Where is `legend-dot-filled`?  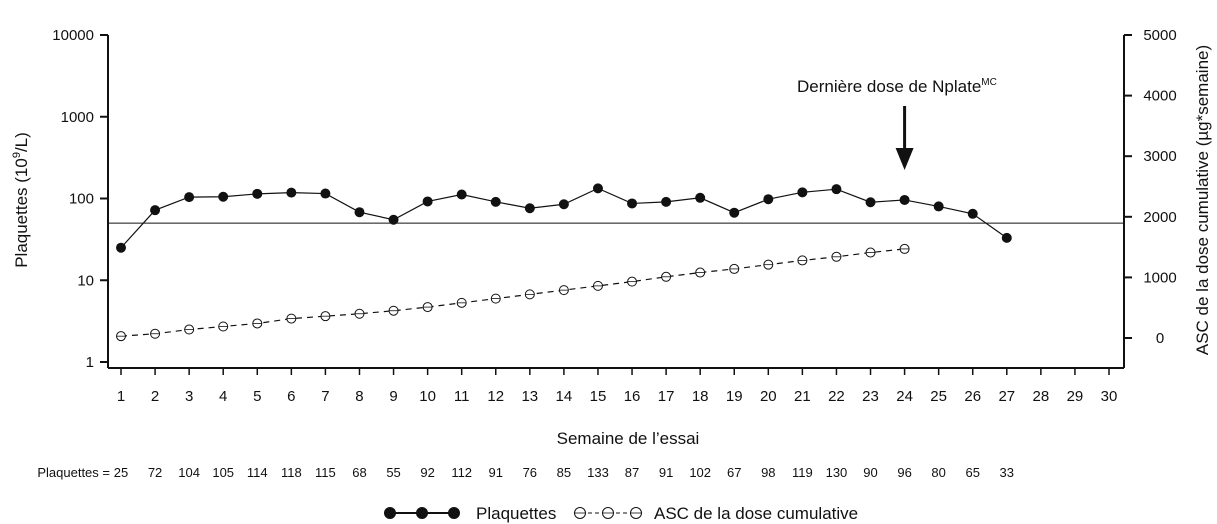 legend-dot-filled is located at coordinates (454, 513).